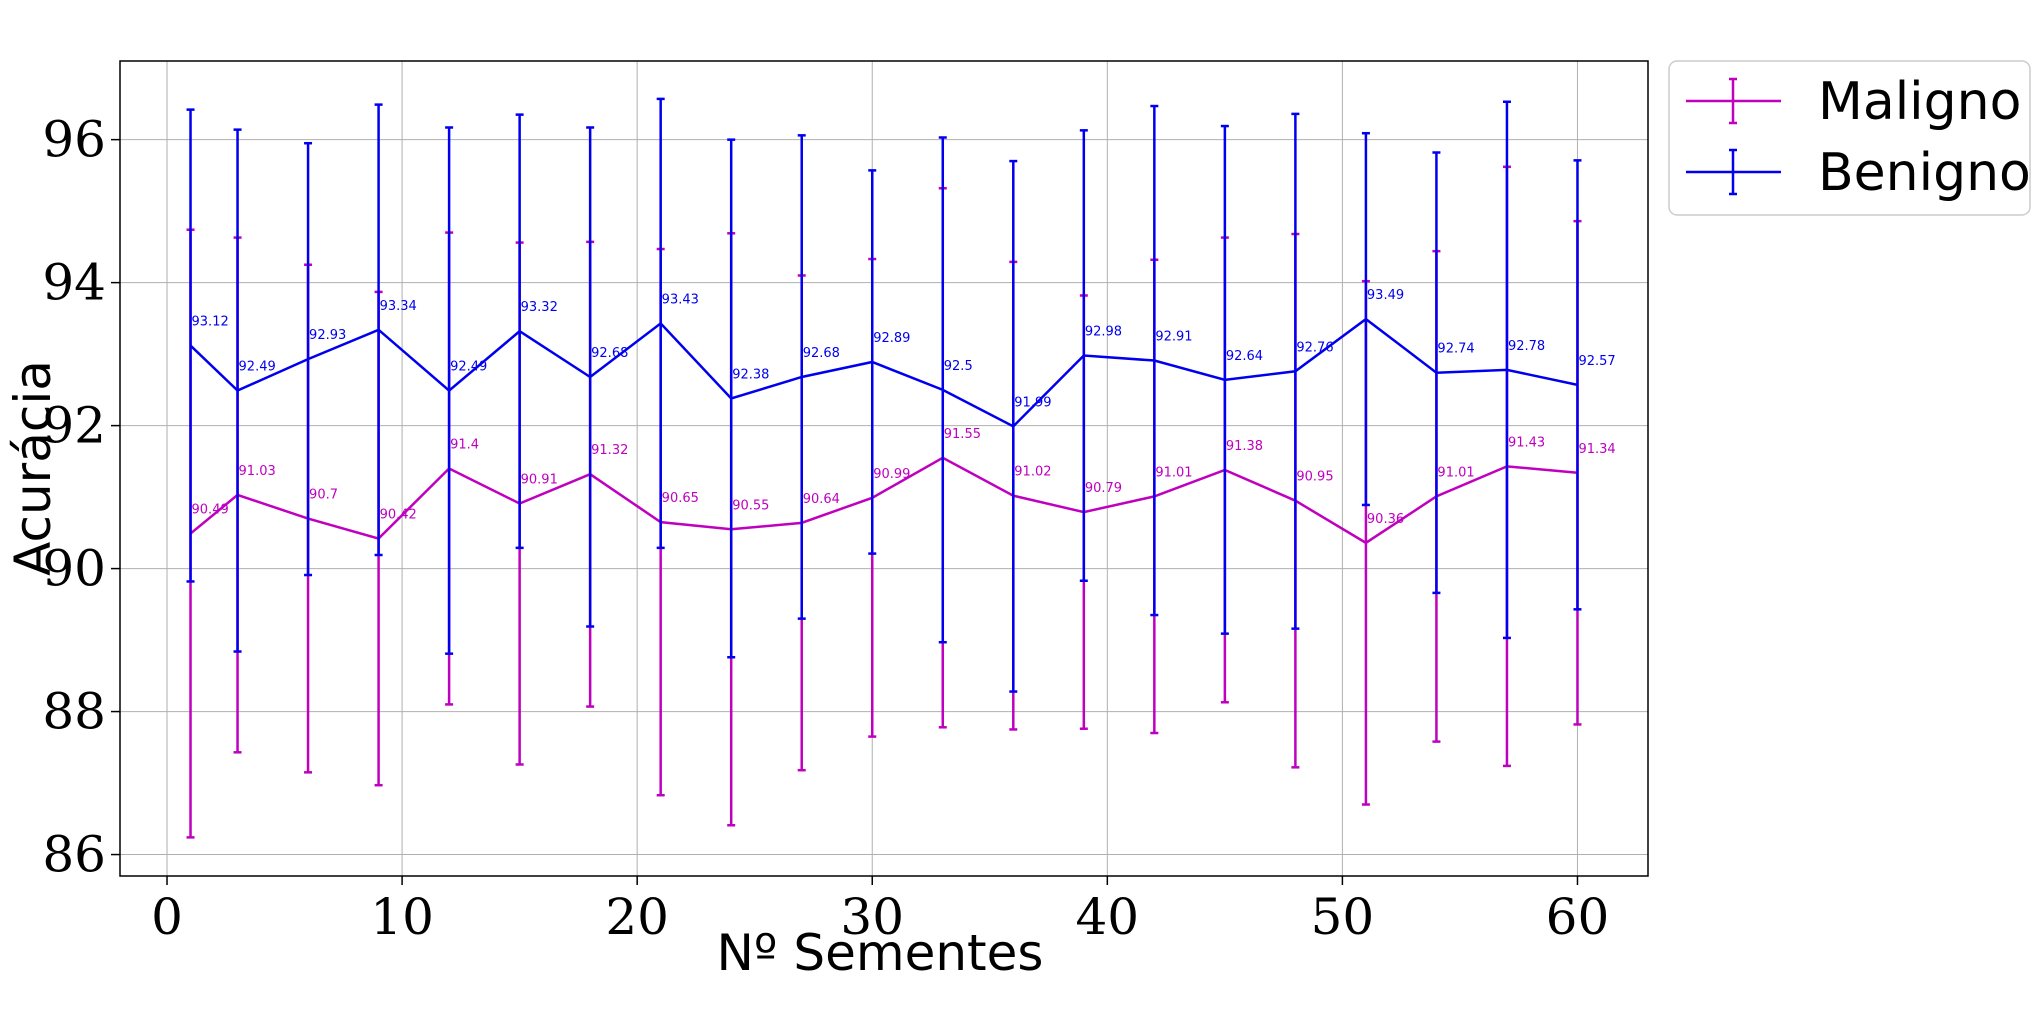 The image size is (2034, 1012). I want to click on benigno-data-label: 92.78, so click(1526, 346).